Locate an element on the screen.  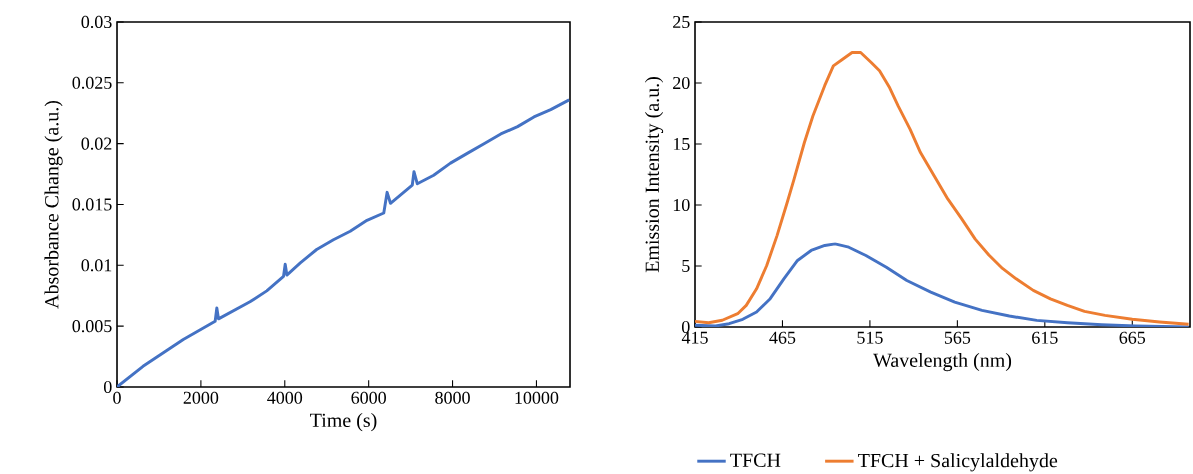
x-axis-title: Time (s) is located at coordinates (343, 421).